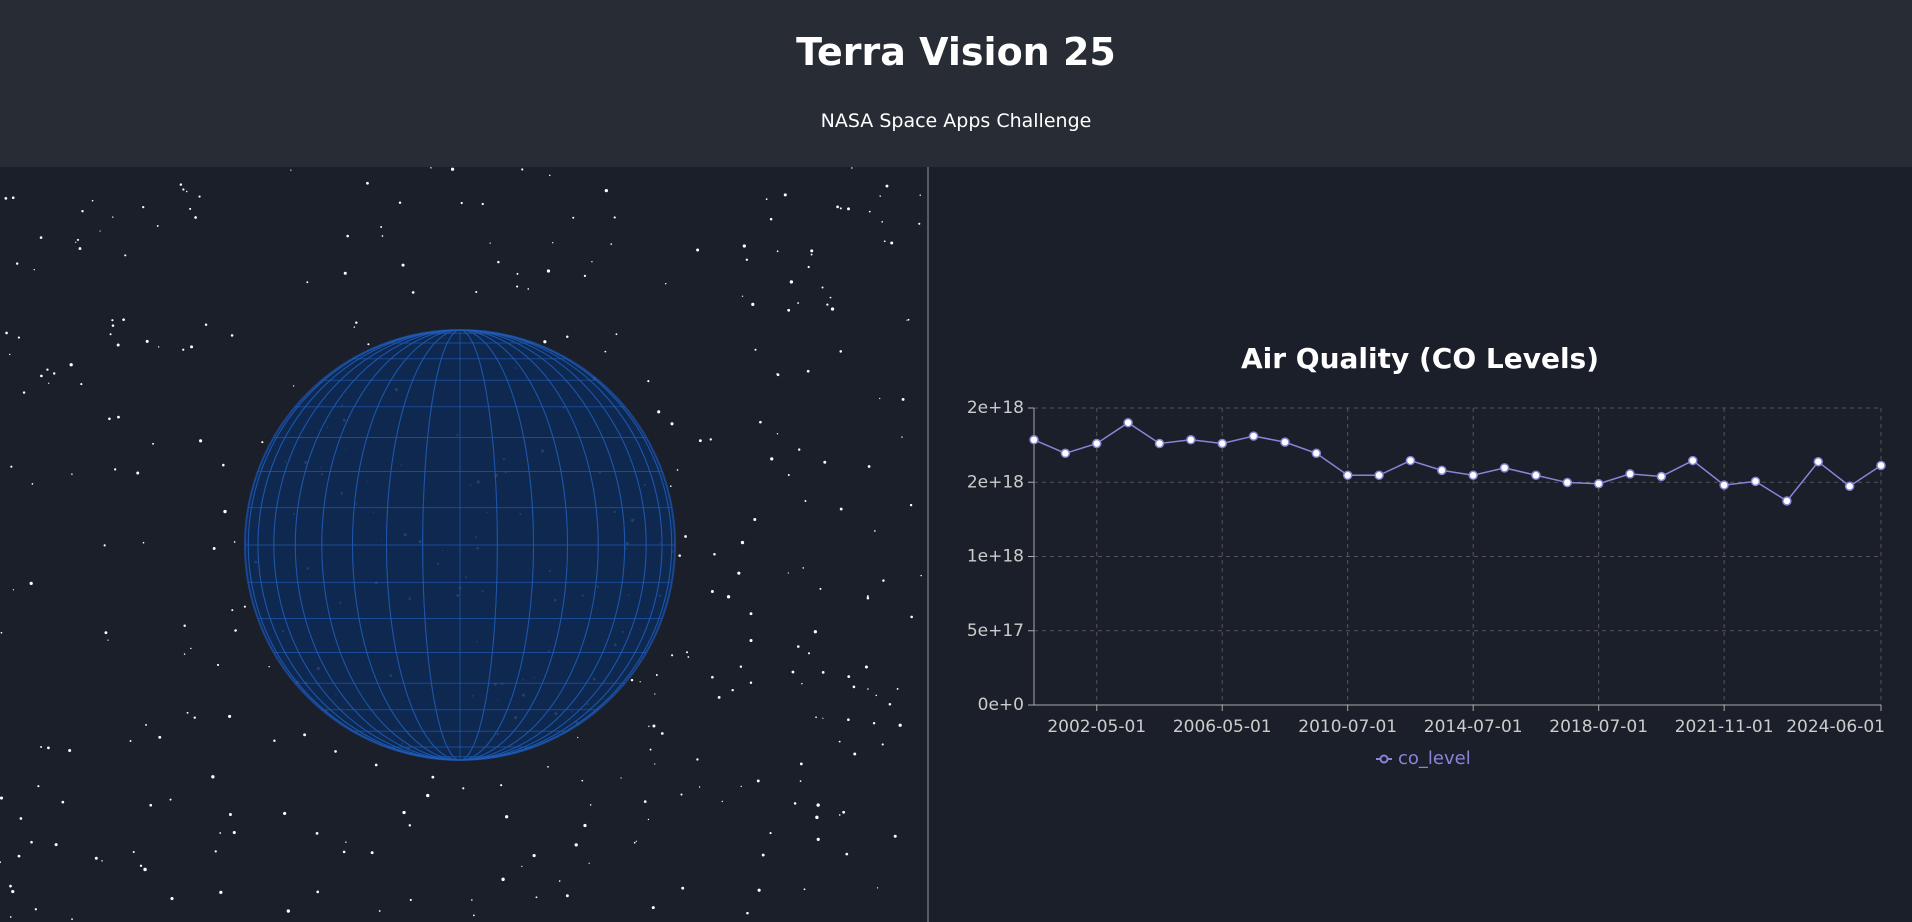  I want to click on chart-title: Air Quality (CO Levels), so click(1420, 358).